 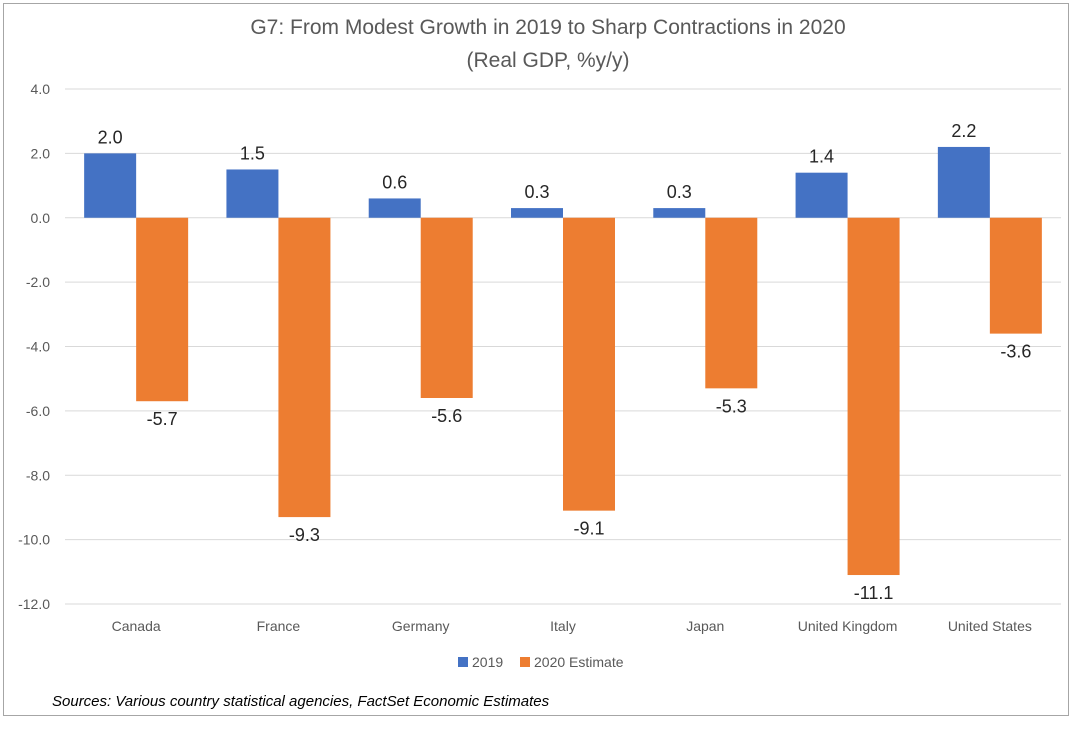 I want to click on y-tick-label: -6.0, so click(x=38, y=411).